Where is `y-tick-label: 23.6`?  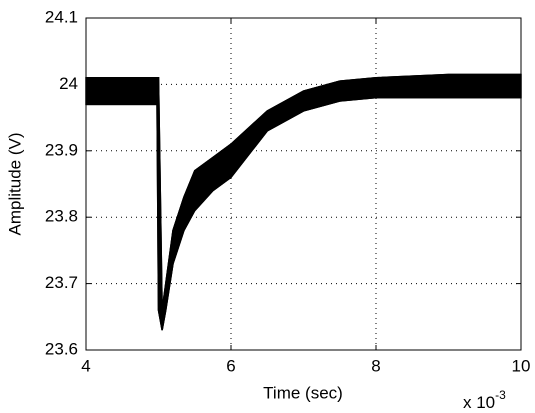 y-tick-label: 23.6 is located at coordinates (61, 348).